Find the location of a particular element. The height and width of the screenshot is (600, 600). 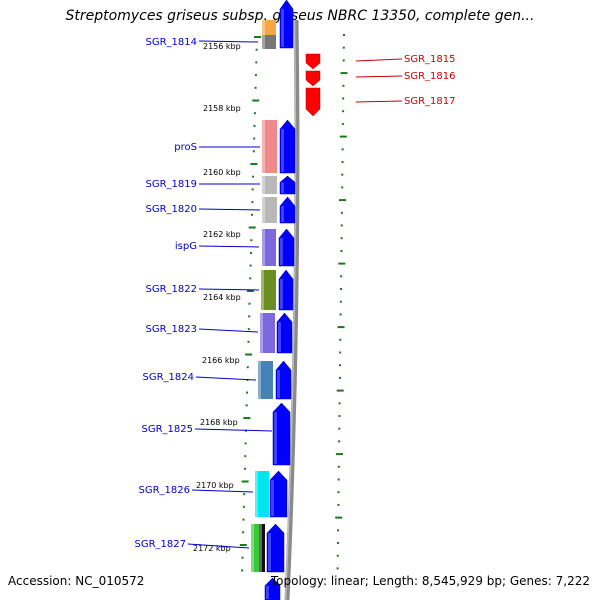

scale-label: 2156 kbp is located at coordinates (222, 46).